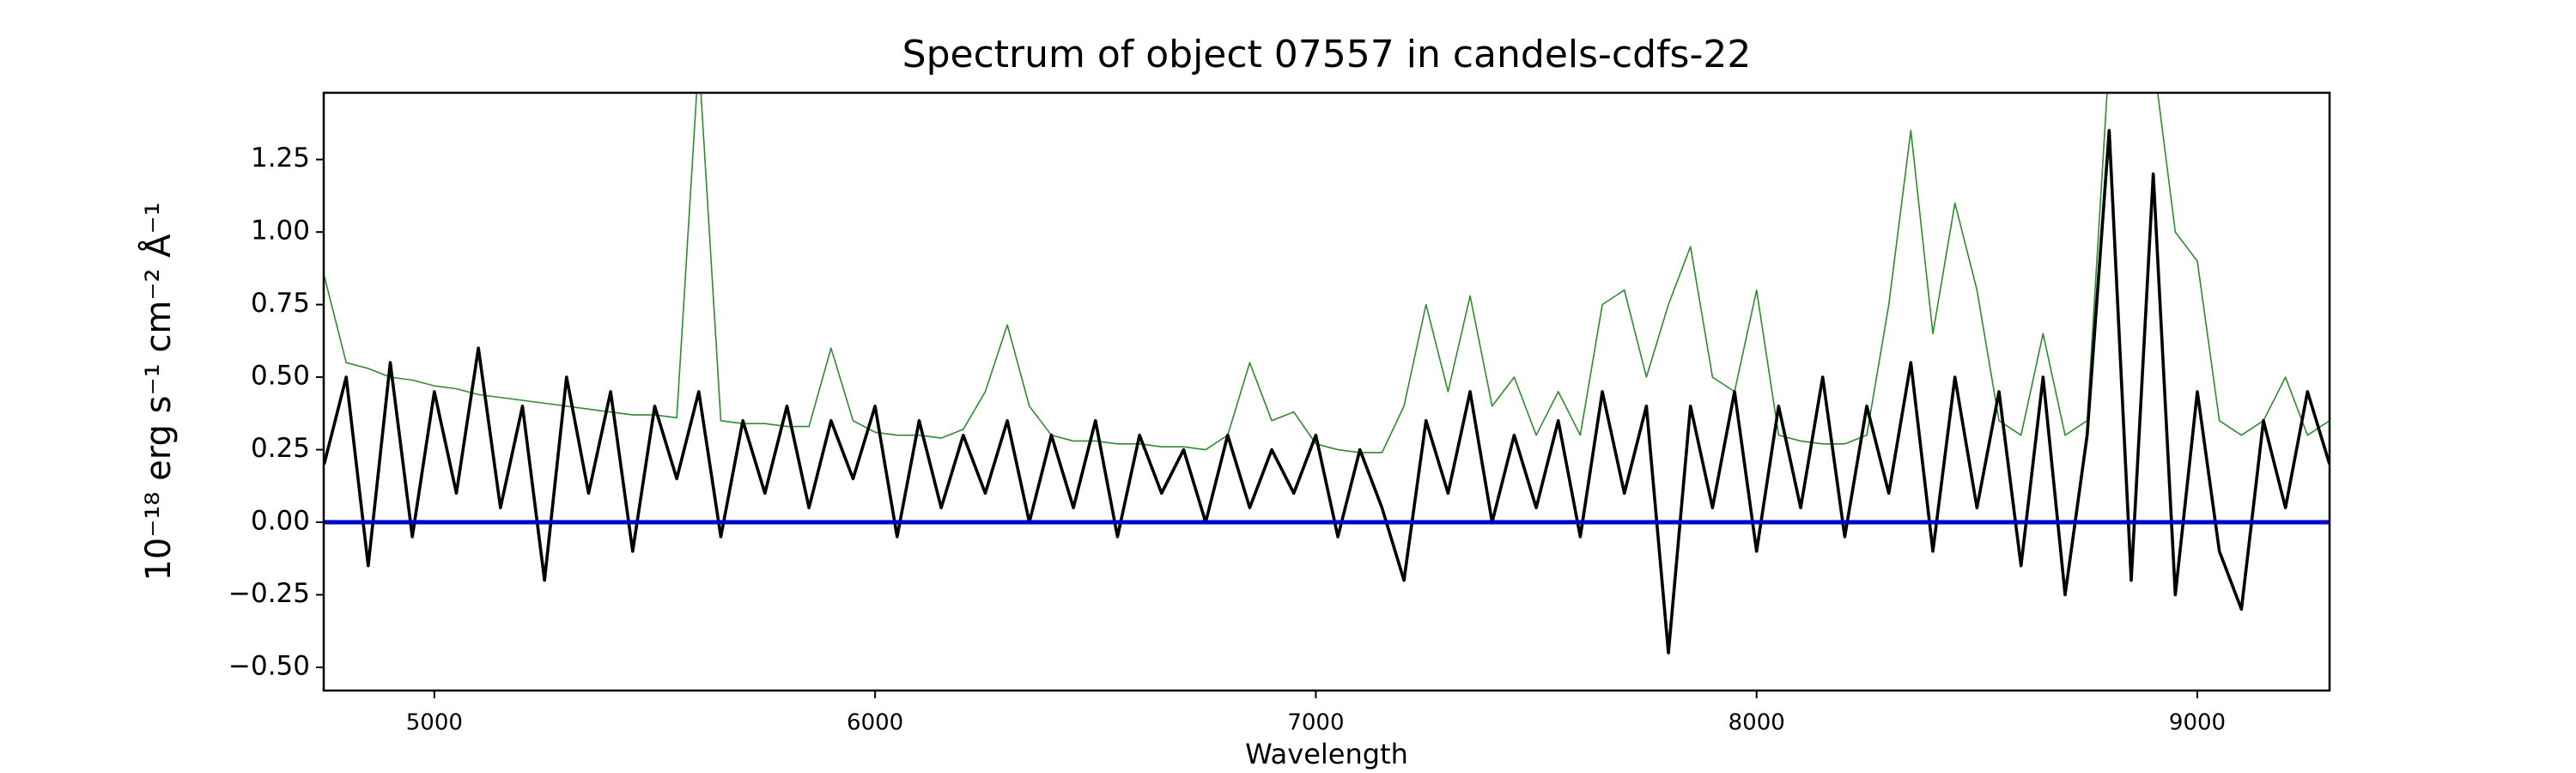 The height and width of the screenshot is (773, 2576). Describe the element at coordinates (280, 521) in the screenshot. I see `y-tick-label: 0.00` at that location.